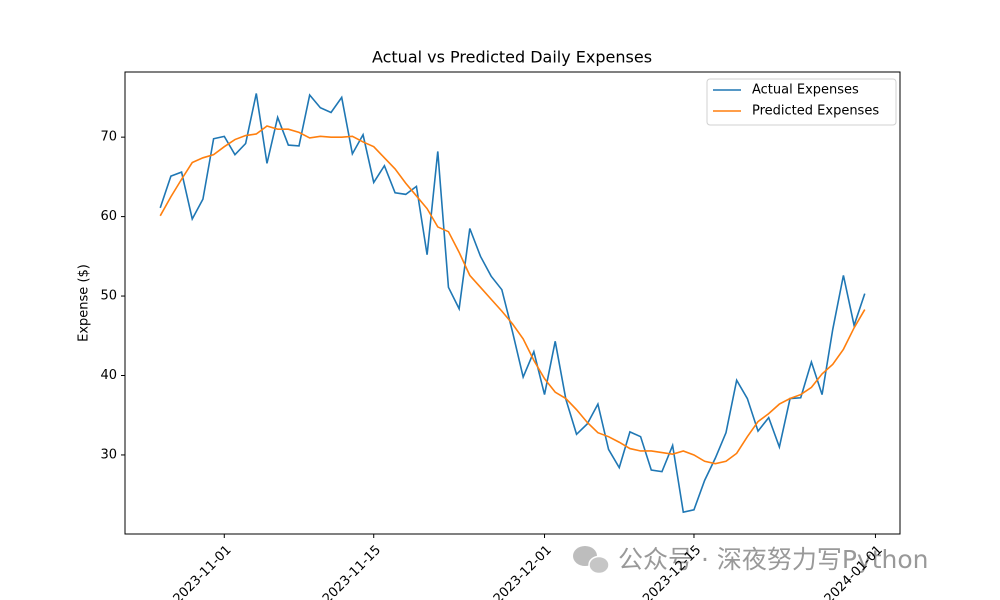  I want to click on x-tick-label: 2023-11-15, so click(352, 571).